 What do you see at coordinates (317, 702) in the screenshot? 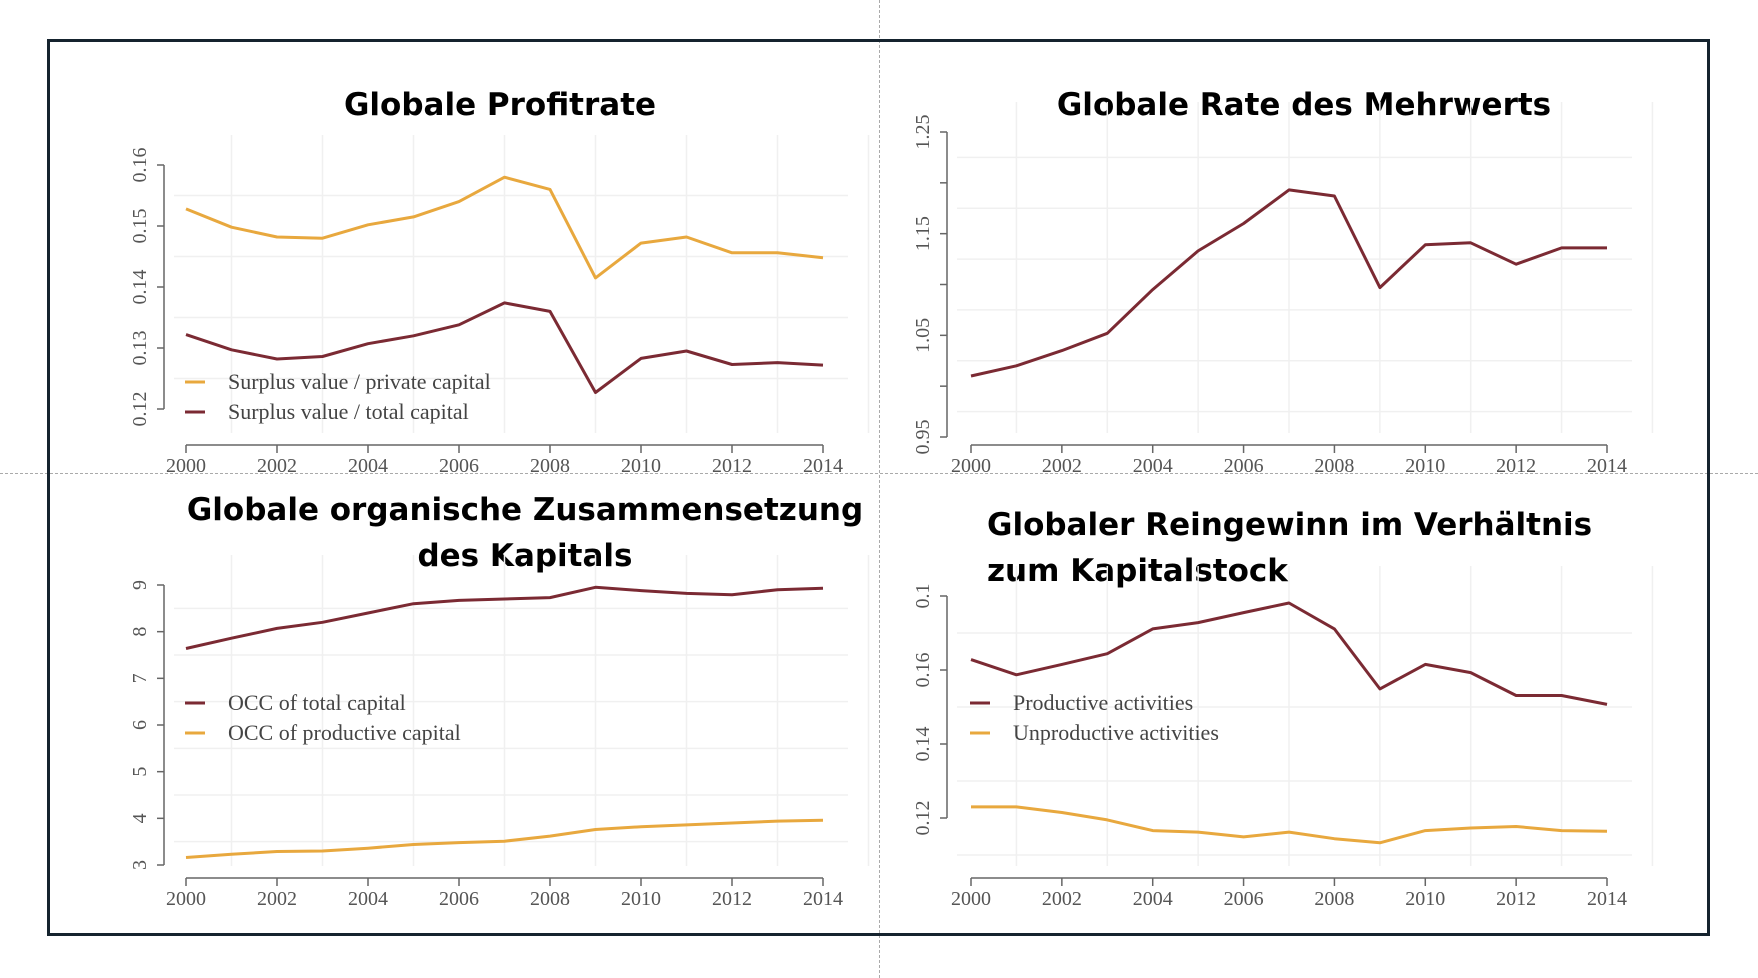
I see `legend-label: OCC of total capital` at bounding box center [317, 702].